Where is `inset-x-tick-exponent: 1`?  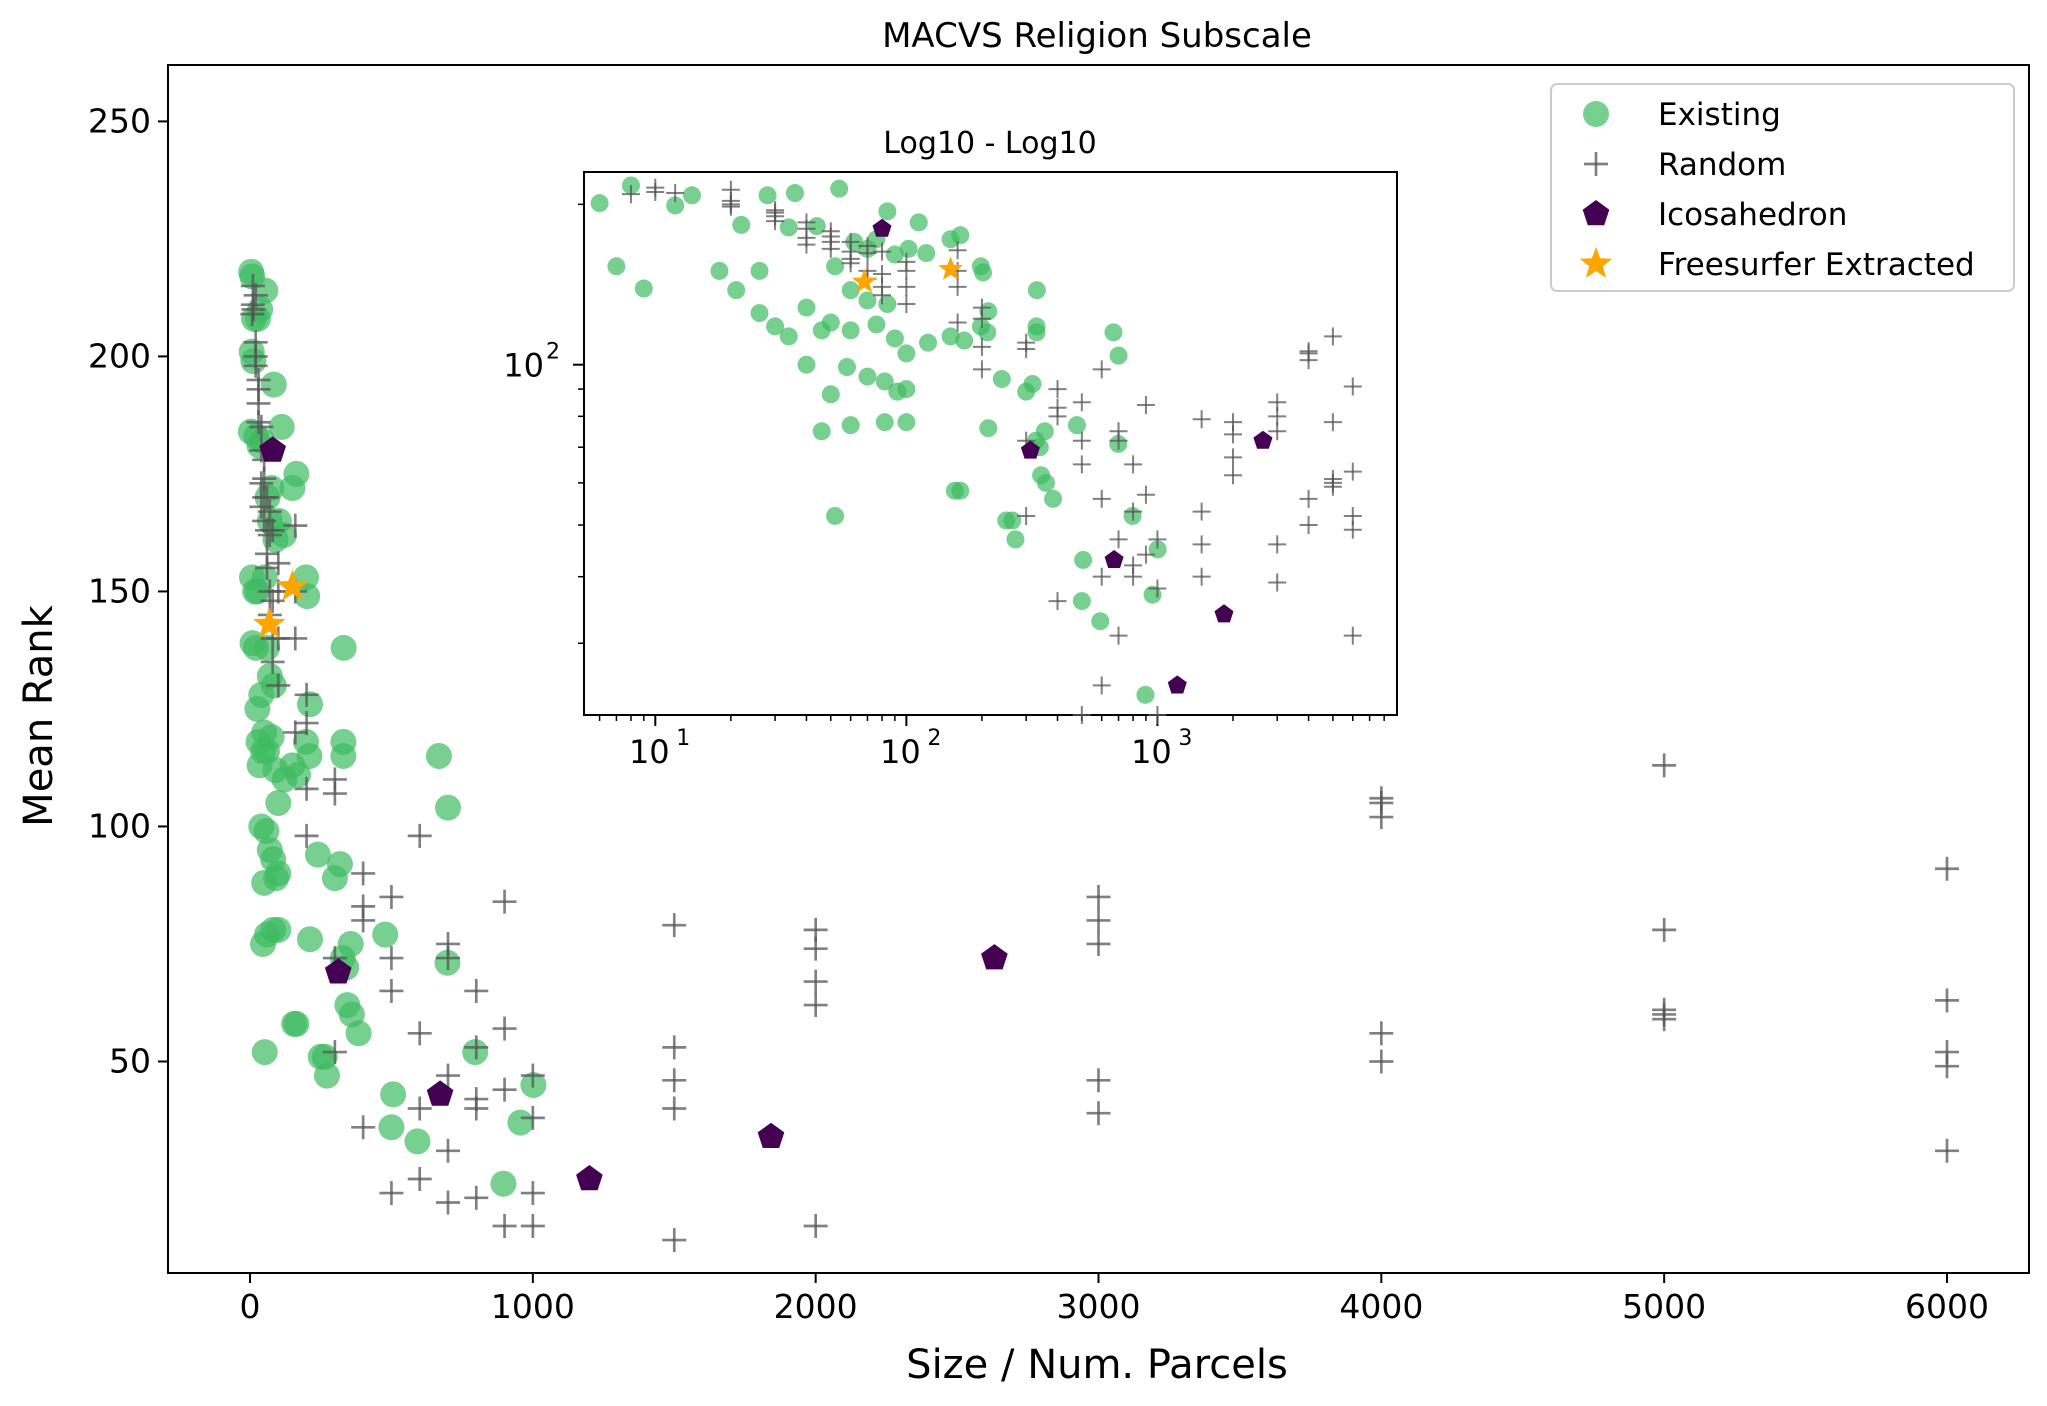 inset-x-tick-exponent: 1 is located at coordinates (683, 738).